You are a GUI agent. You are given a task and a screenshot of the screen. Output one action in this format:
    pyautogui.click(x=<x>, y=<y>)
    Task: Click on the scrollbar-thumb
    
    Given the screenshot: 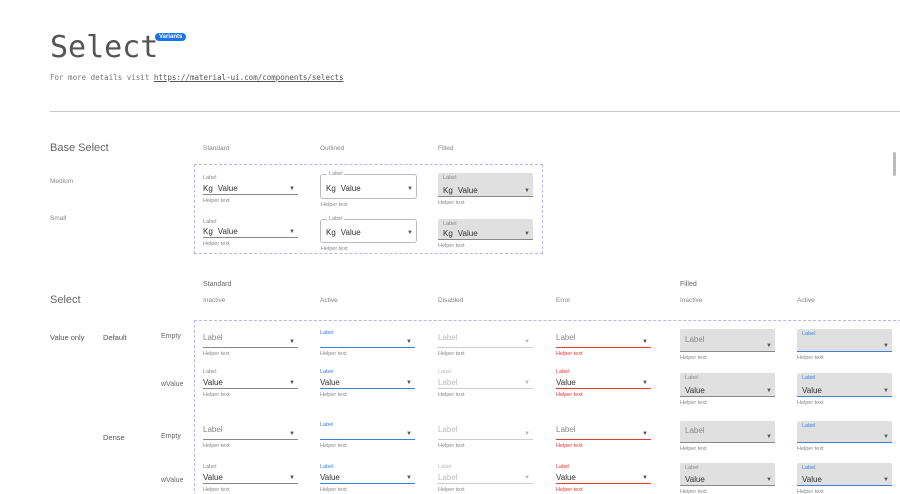 What is the action you would take?
    pyautogui.click(x=894, y=164)
    